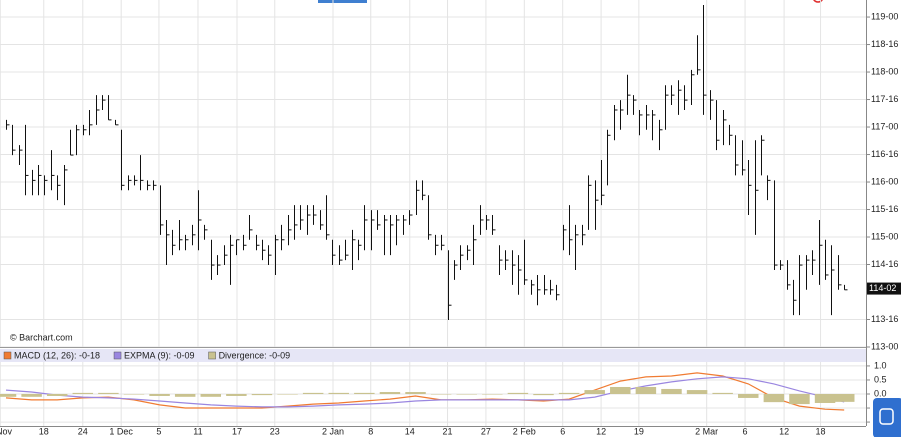  I want to click on watermark: © Barchart.com, so click(41, 337).